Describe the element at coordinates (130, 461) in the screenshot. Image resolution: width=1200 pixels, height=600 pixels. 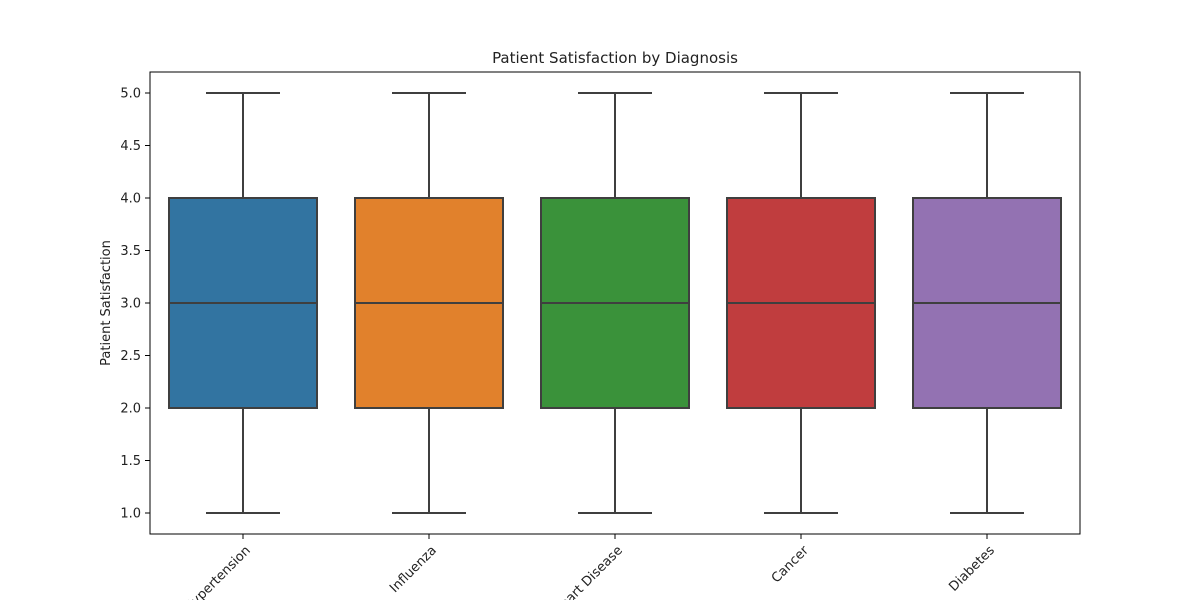
I see `y-tick-label: 1.5` at that location.